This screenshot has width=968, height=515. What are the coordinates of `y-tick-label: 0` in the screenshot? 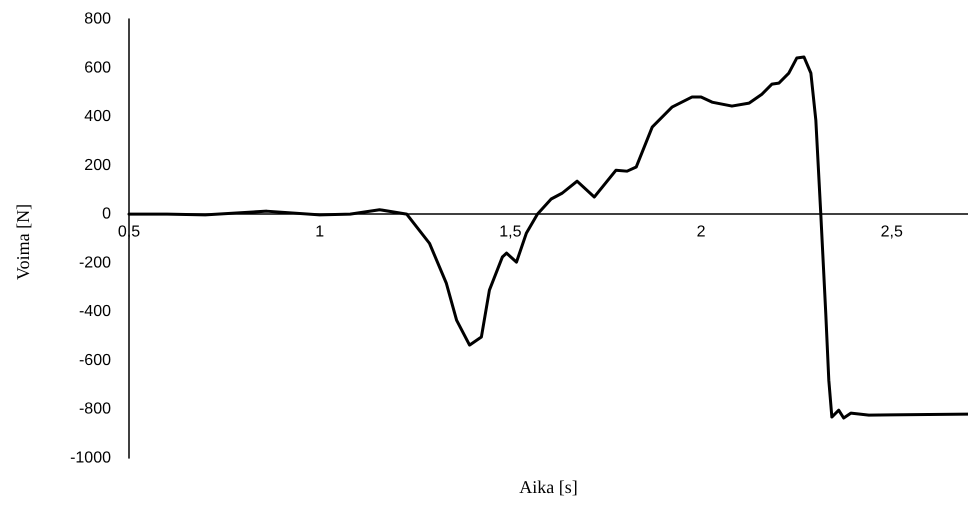 It's located at (107, 214).